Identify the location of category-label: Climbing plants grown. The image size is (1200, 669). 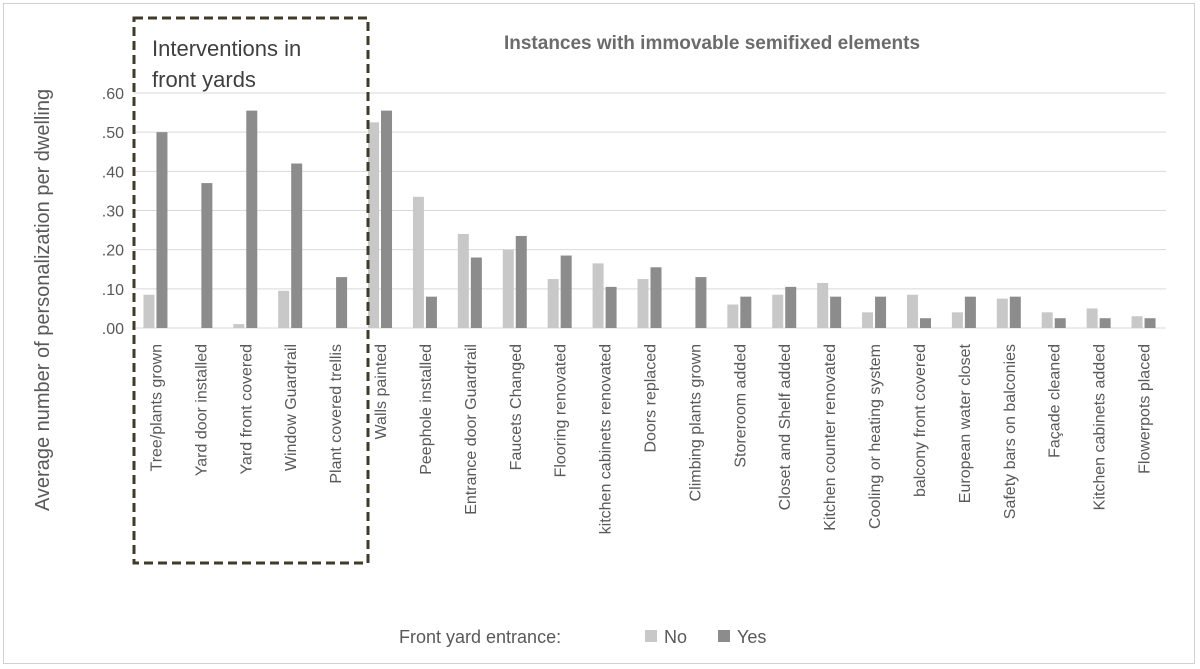
(695, 422).